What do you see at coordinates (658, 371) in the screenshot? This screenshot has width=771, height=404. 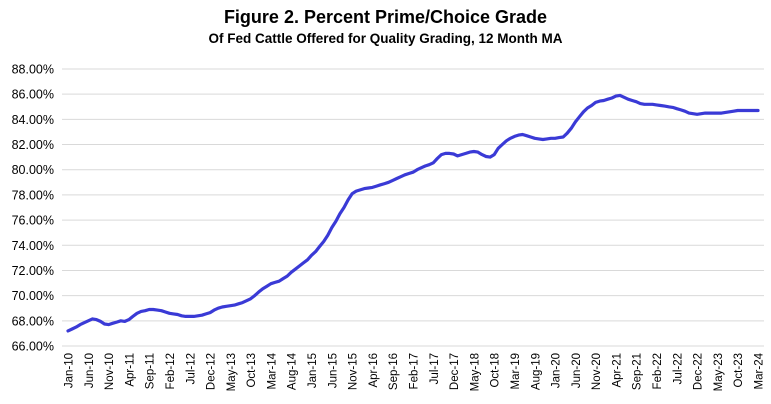 I see `x-tick-label: Feb-22` at bounding box center [658, 371].